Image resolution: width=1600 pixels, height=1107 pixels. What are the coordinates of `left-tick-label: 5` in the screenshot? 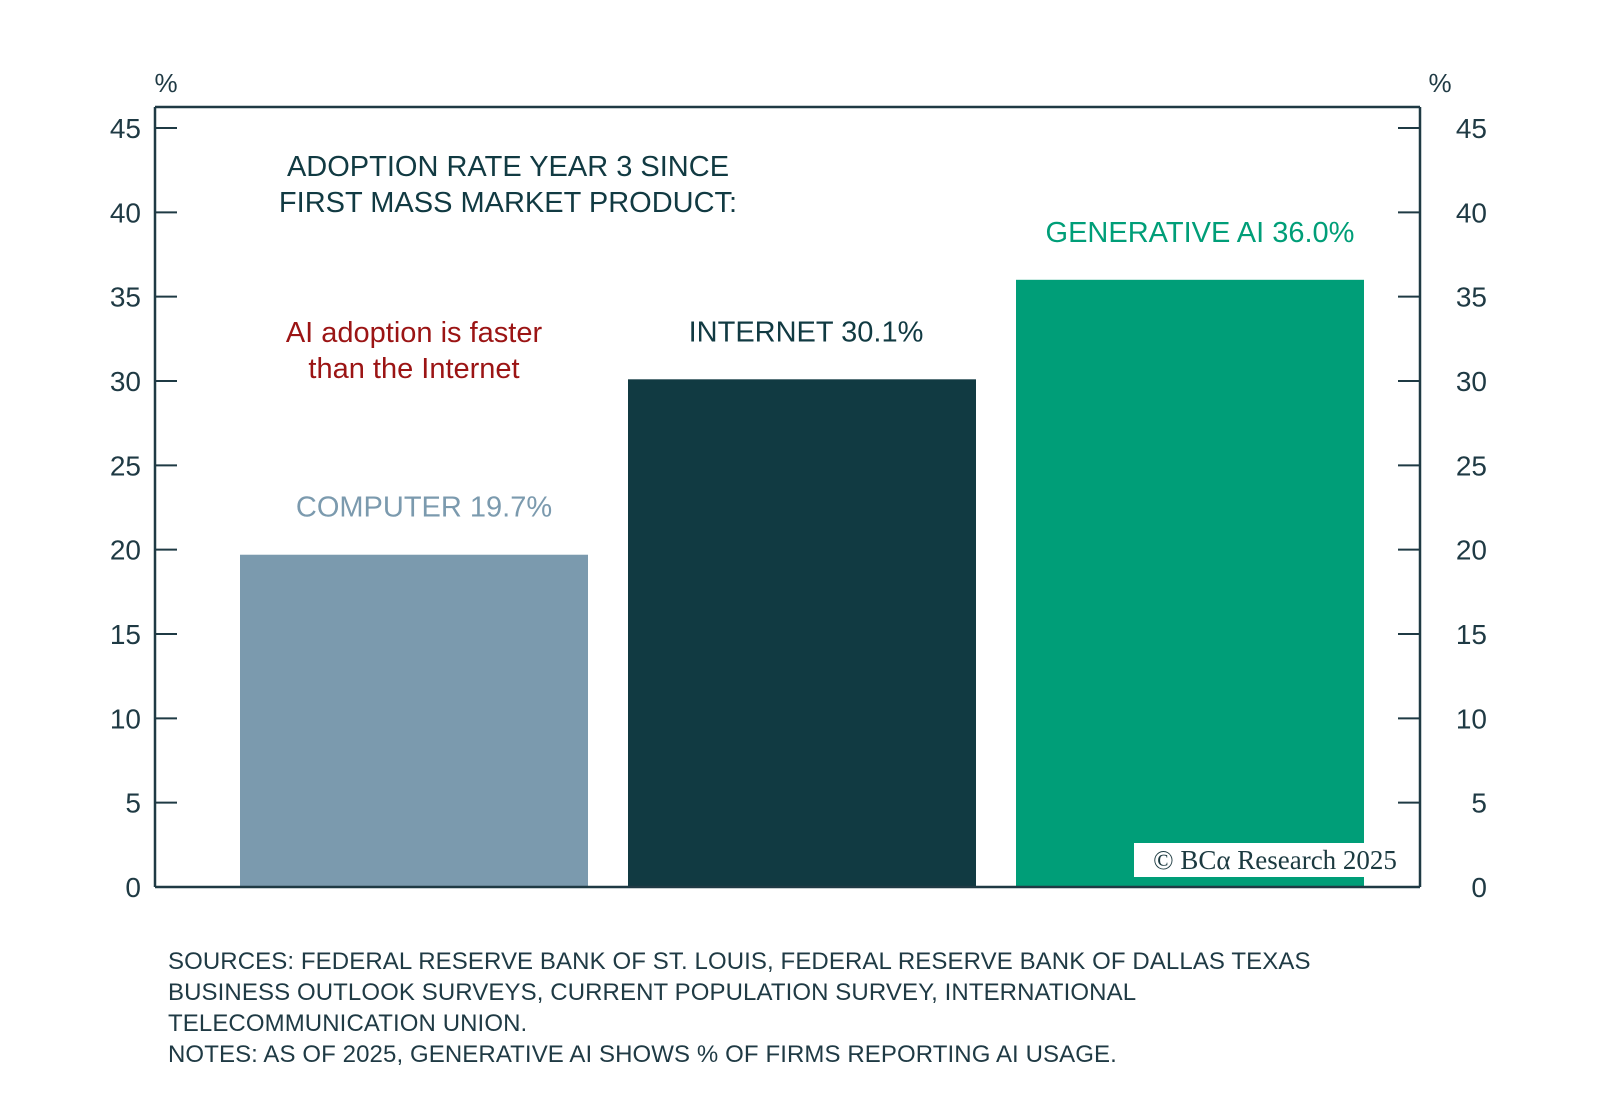 It's located at (133, 803).